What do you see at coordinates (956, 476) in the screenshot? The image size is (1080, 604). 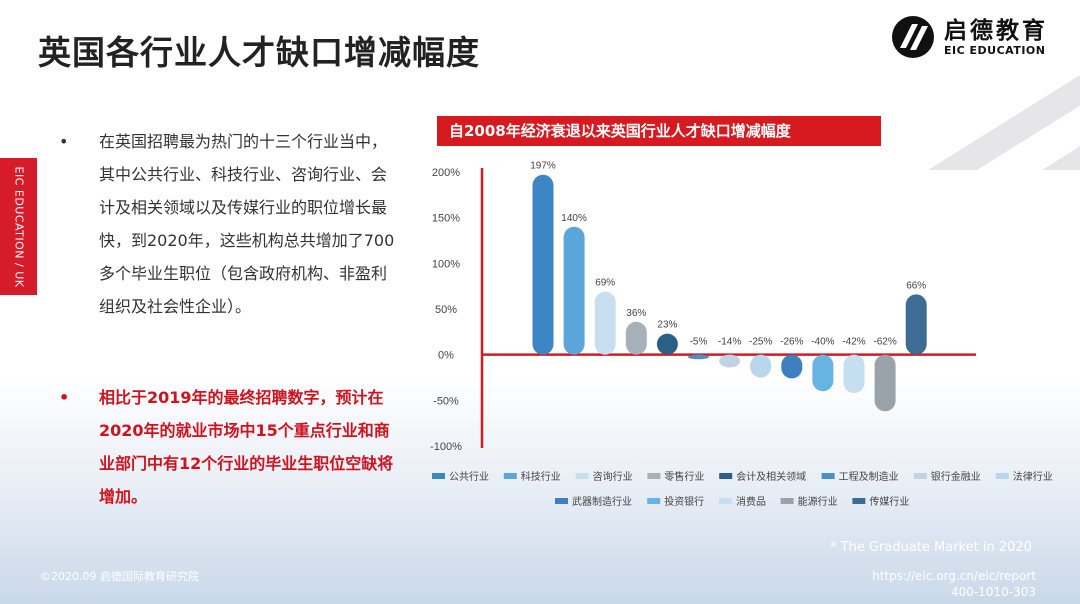 I see `legend-label: 银行金融业` at bounding box center [956, 476].